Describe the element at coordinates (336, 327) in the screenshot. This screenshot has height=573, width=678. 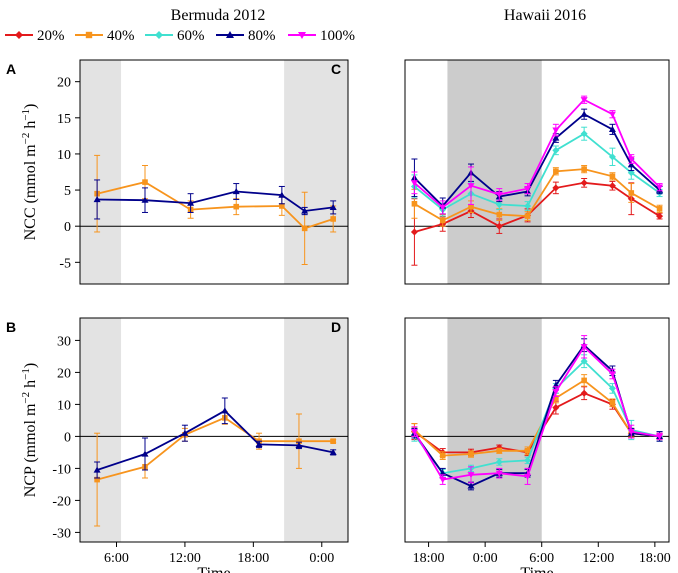
I see `panel-letter: D` at that location.